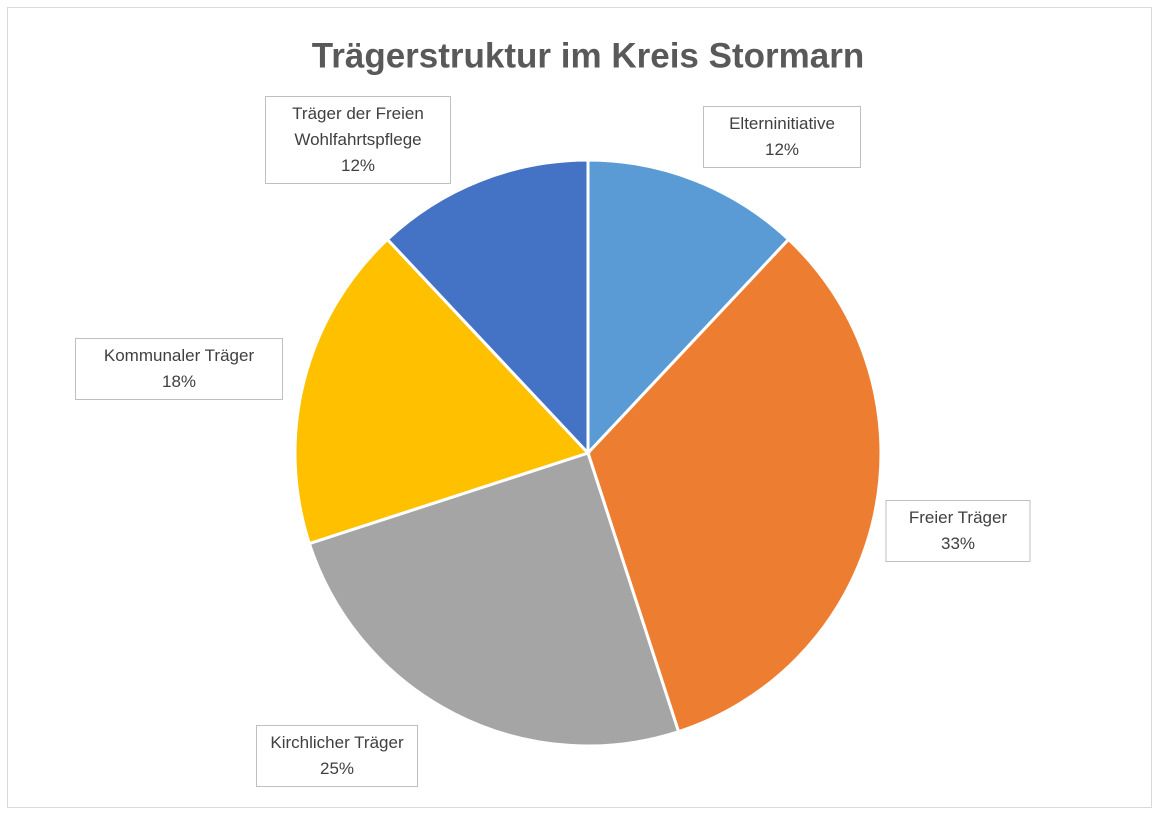  I want to click on category-name: Freier Träger, so click(958, 517).